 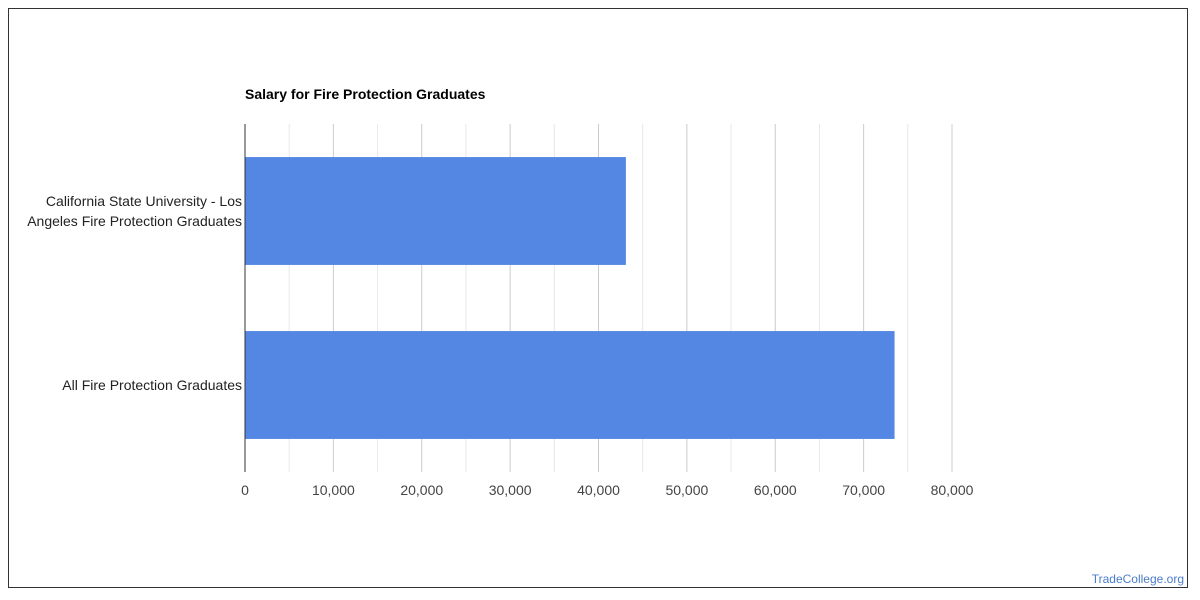 What do you see at coordinates (952, 490) in the screenshot?
I see `x-tick-label-8: 80,000` at bounding box center [952, 490].